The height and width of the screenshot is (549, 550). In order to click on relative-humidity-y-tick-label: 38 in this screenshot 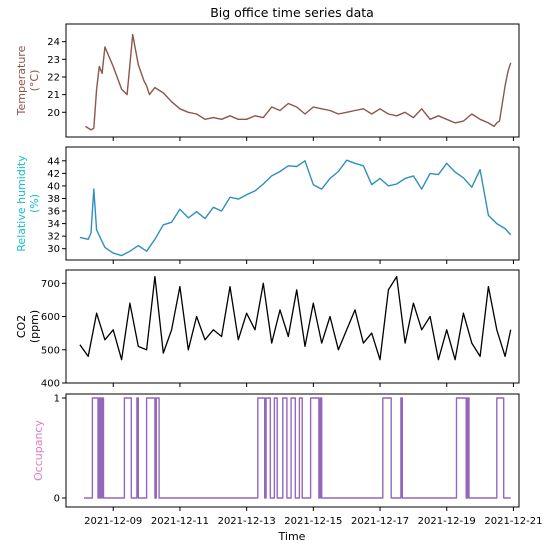, I will do `click(53, 199)`.